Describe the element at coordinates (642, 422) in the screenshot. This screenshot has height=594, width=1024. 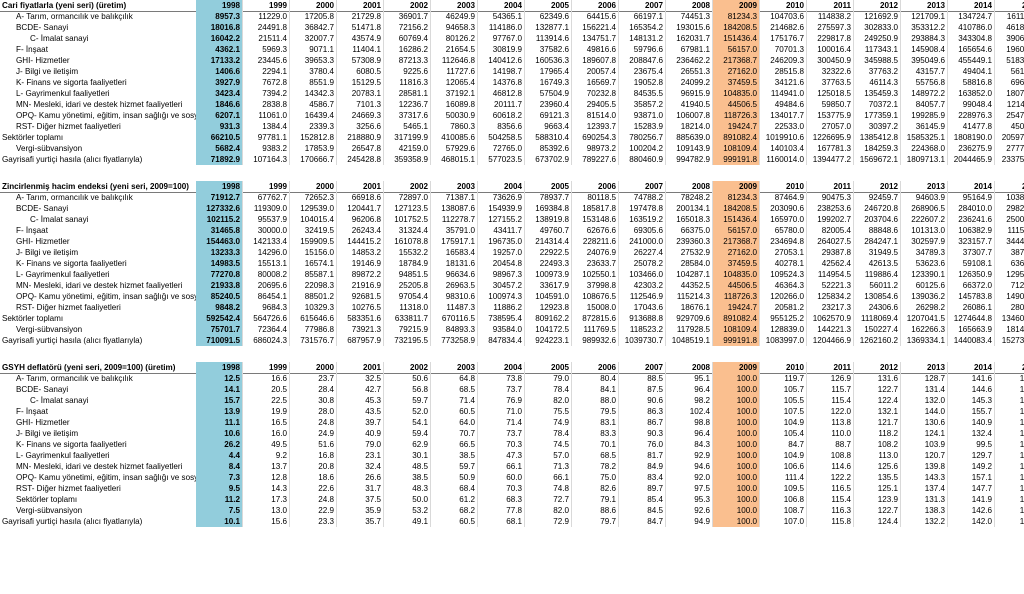
I see `data-cell: 86.7` at that location.